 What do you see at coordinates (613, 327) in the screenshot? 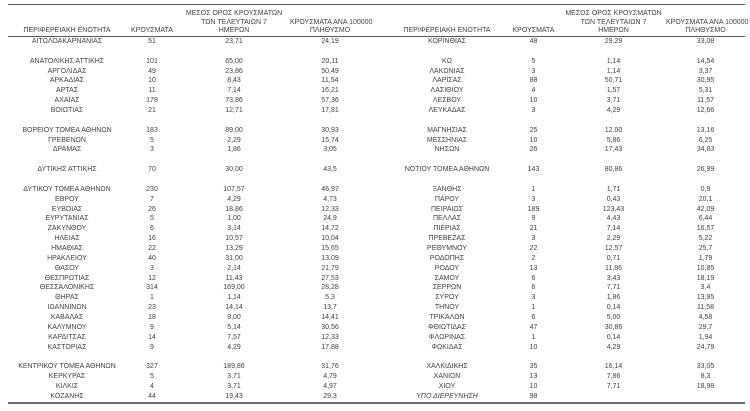
I see `avg7-cell: 30,86` at bounding box center [613, 327].